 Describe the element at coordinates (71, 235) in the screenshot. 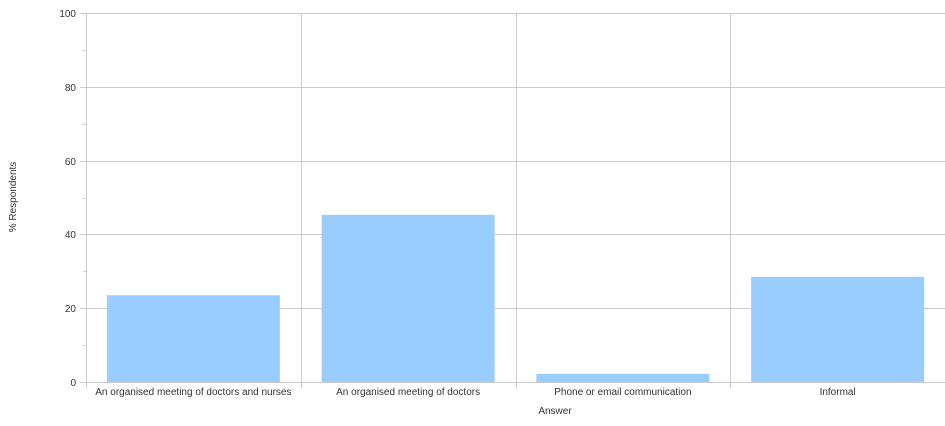

I see `y-tick-label: 40` at that location.